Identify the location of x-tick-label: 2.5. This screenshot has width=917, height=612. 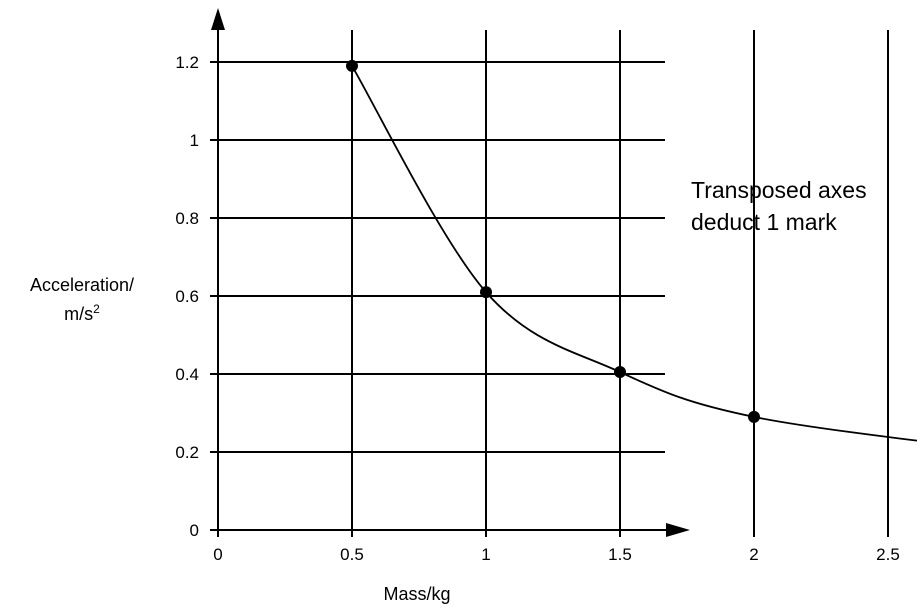
(888, 554).